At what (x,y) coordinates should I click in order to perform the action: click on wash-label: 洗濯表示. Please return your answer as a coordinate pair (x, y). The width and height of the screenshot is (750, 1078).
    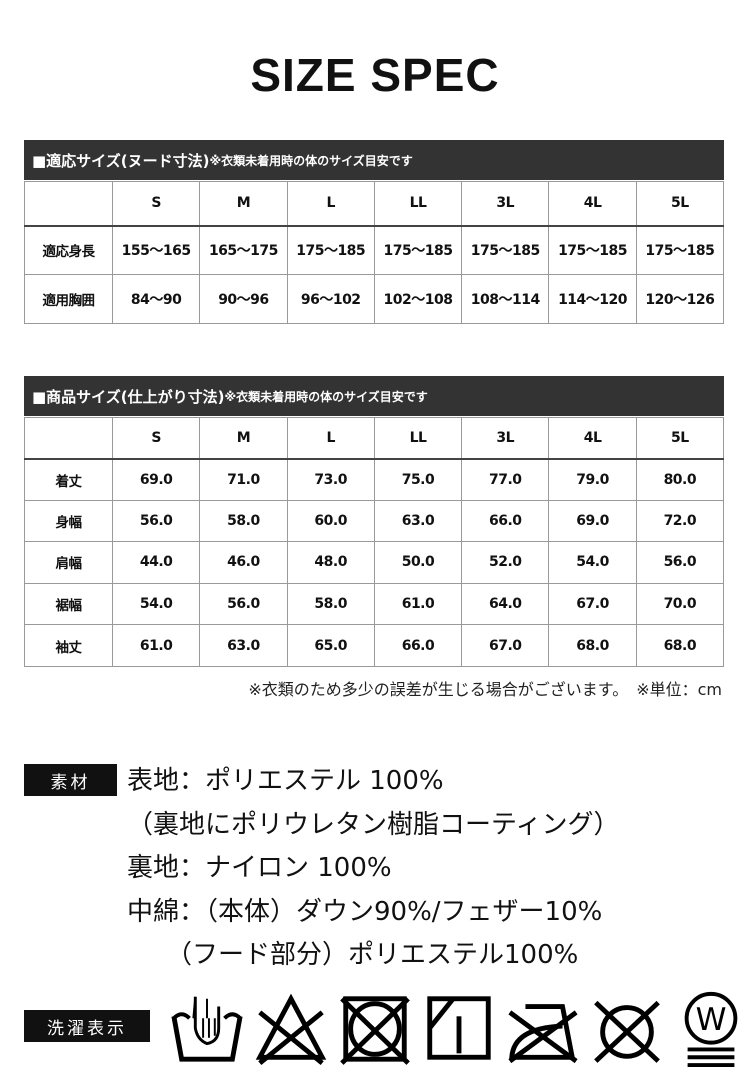
    Looking at the image, I should click on (87, 1026).